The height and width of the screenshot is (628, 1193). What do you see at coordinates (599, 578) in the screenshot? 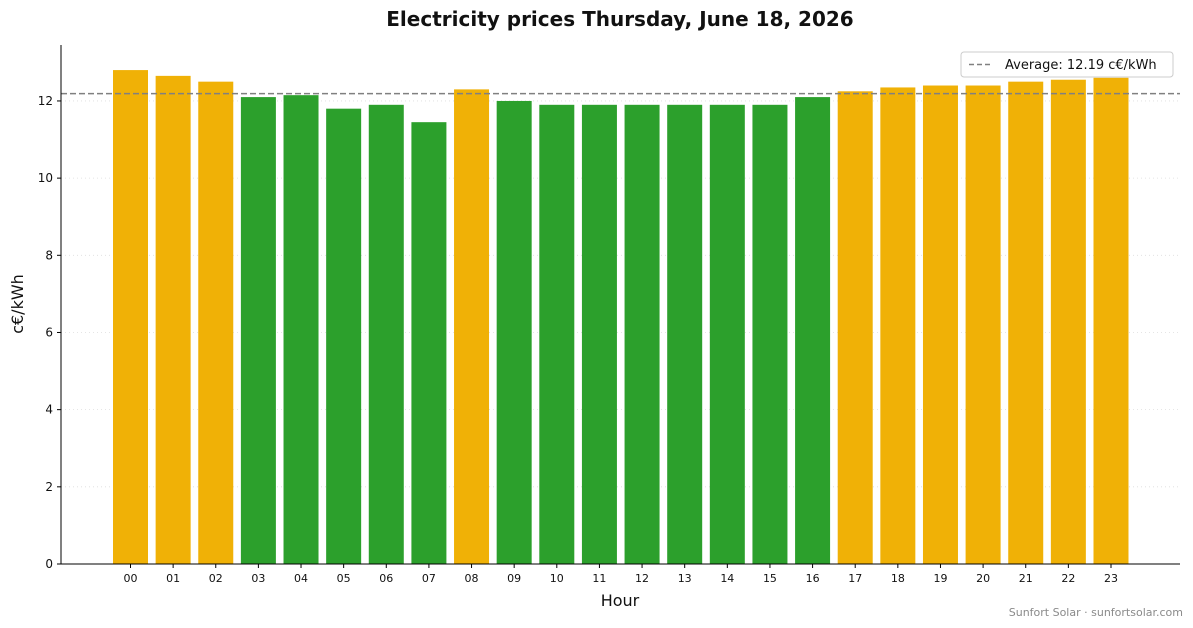
I see `x-tick-label-11: 11` at bounding box center [599, 578].